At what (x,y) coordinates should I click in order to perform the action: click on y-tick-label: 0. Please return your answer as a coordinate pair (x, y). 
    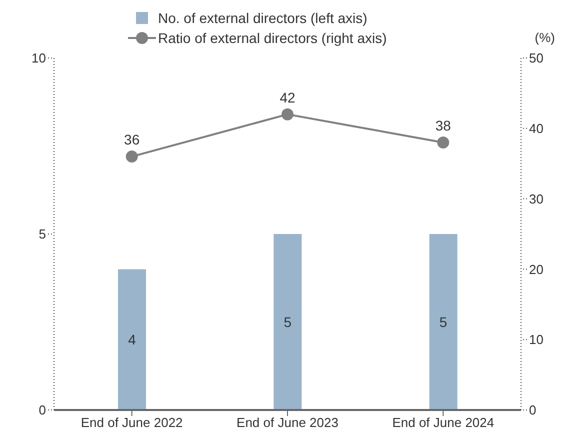
    Looking at the image, I should click on (42, 410).